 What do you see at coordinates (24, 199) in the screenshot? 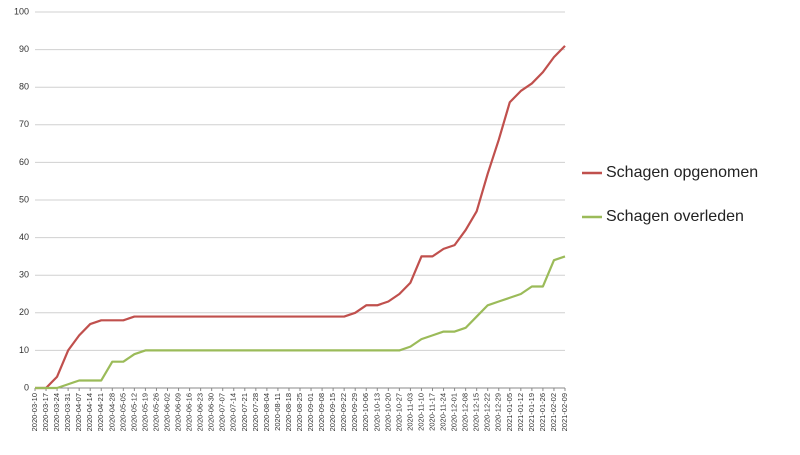
I see `y-tick-label: 50` at bounding box center [24, 199].